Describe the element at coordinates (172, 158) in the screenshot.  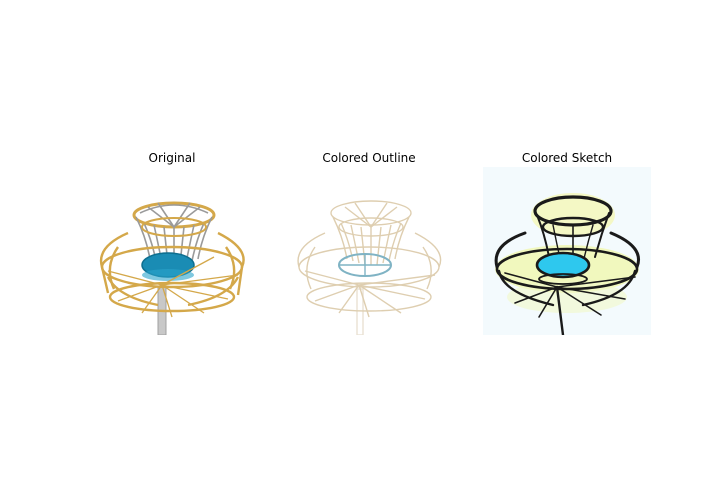
I see `panel-title-original: Original` at that location.